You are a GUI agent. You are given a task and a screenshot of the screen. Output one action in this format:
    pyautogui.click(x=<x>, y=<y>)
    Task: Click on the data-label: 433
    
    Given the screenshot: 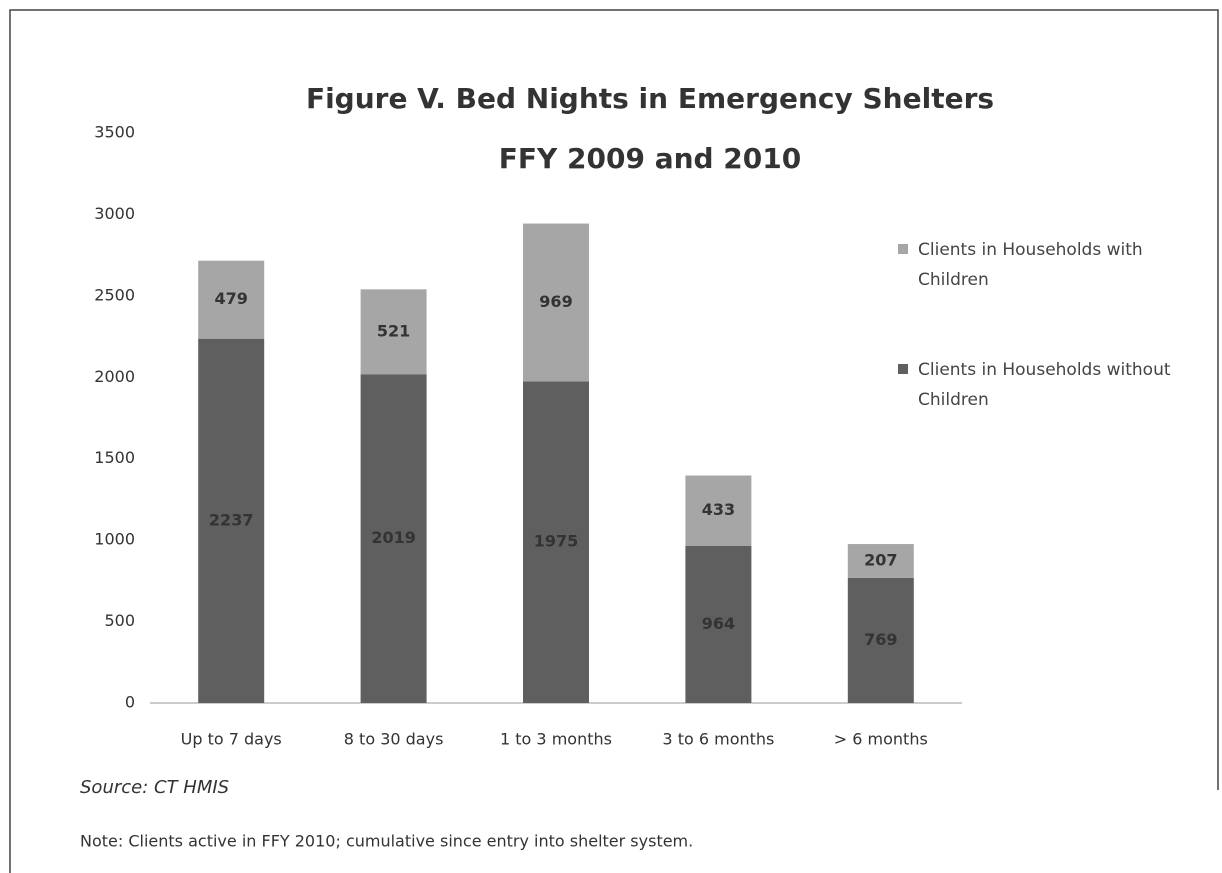 What is the action you would take?
    pyautogui.click(x=718, y=509)
    